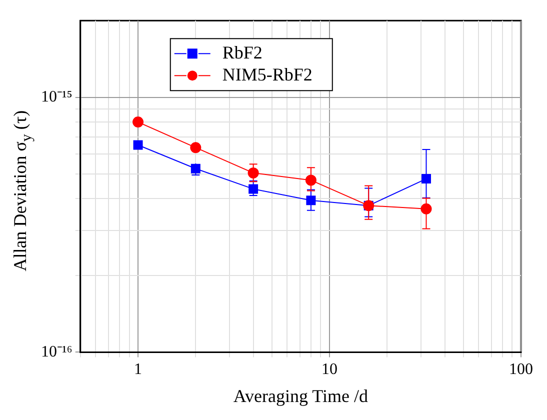 The image size is (547, 420). Describe the element at coordinates (242, 52) in the screenshot. I see `legend-label: RbF2` at that location.